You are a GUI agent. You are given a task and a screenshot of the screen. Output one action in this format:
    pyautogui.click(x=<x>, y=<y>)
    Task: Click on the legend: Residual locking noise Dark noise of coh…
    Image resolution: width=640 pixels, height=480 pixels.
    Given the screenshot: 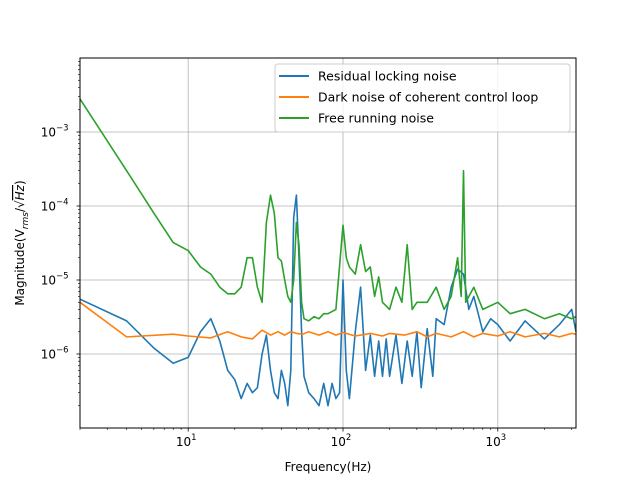 What is the action you would take?
    pyautogui.click(x=422, y=98)
    